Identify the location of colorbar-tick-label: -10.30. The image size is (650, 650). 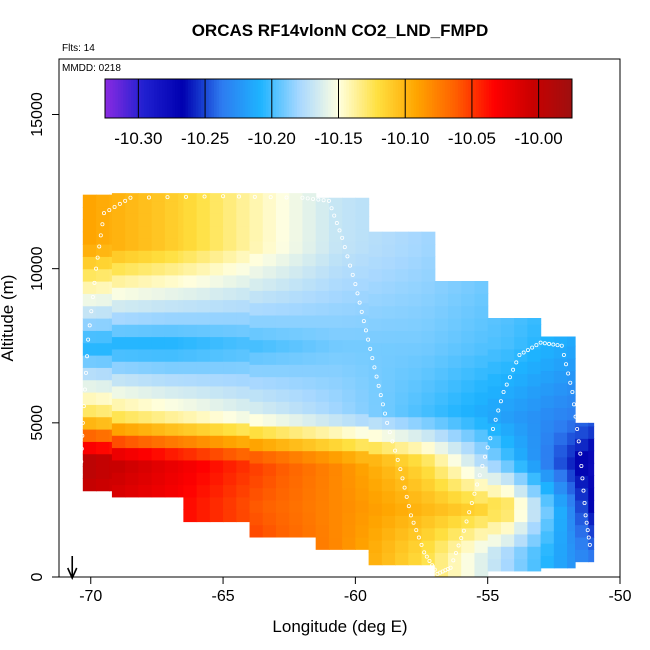
(138, 138).